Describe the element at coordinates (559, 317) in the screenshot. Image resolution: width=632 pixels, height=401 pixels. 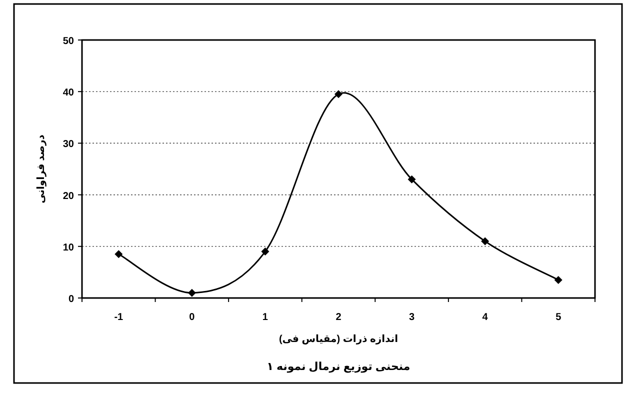
I see `x-tick-label: 5` at that location.